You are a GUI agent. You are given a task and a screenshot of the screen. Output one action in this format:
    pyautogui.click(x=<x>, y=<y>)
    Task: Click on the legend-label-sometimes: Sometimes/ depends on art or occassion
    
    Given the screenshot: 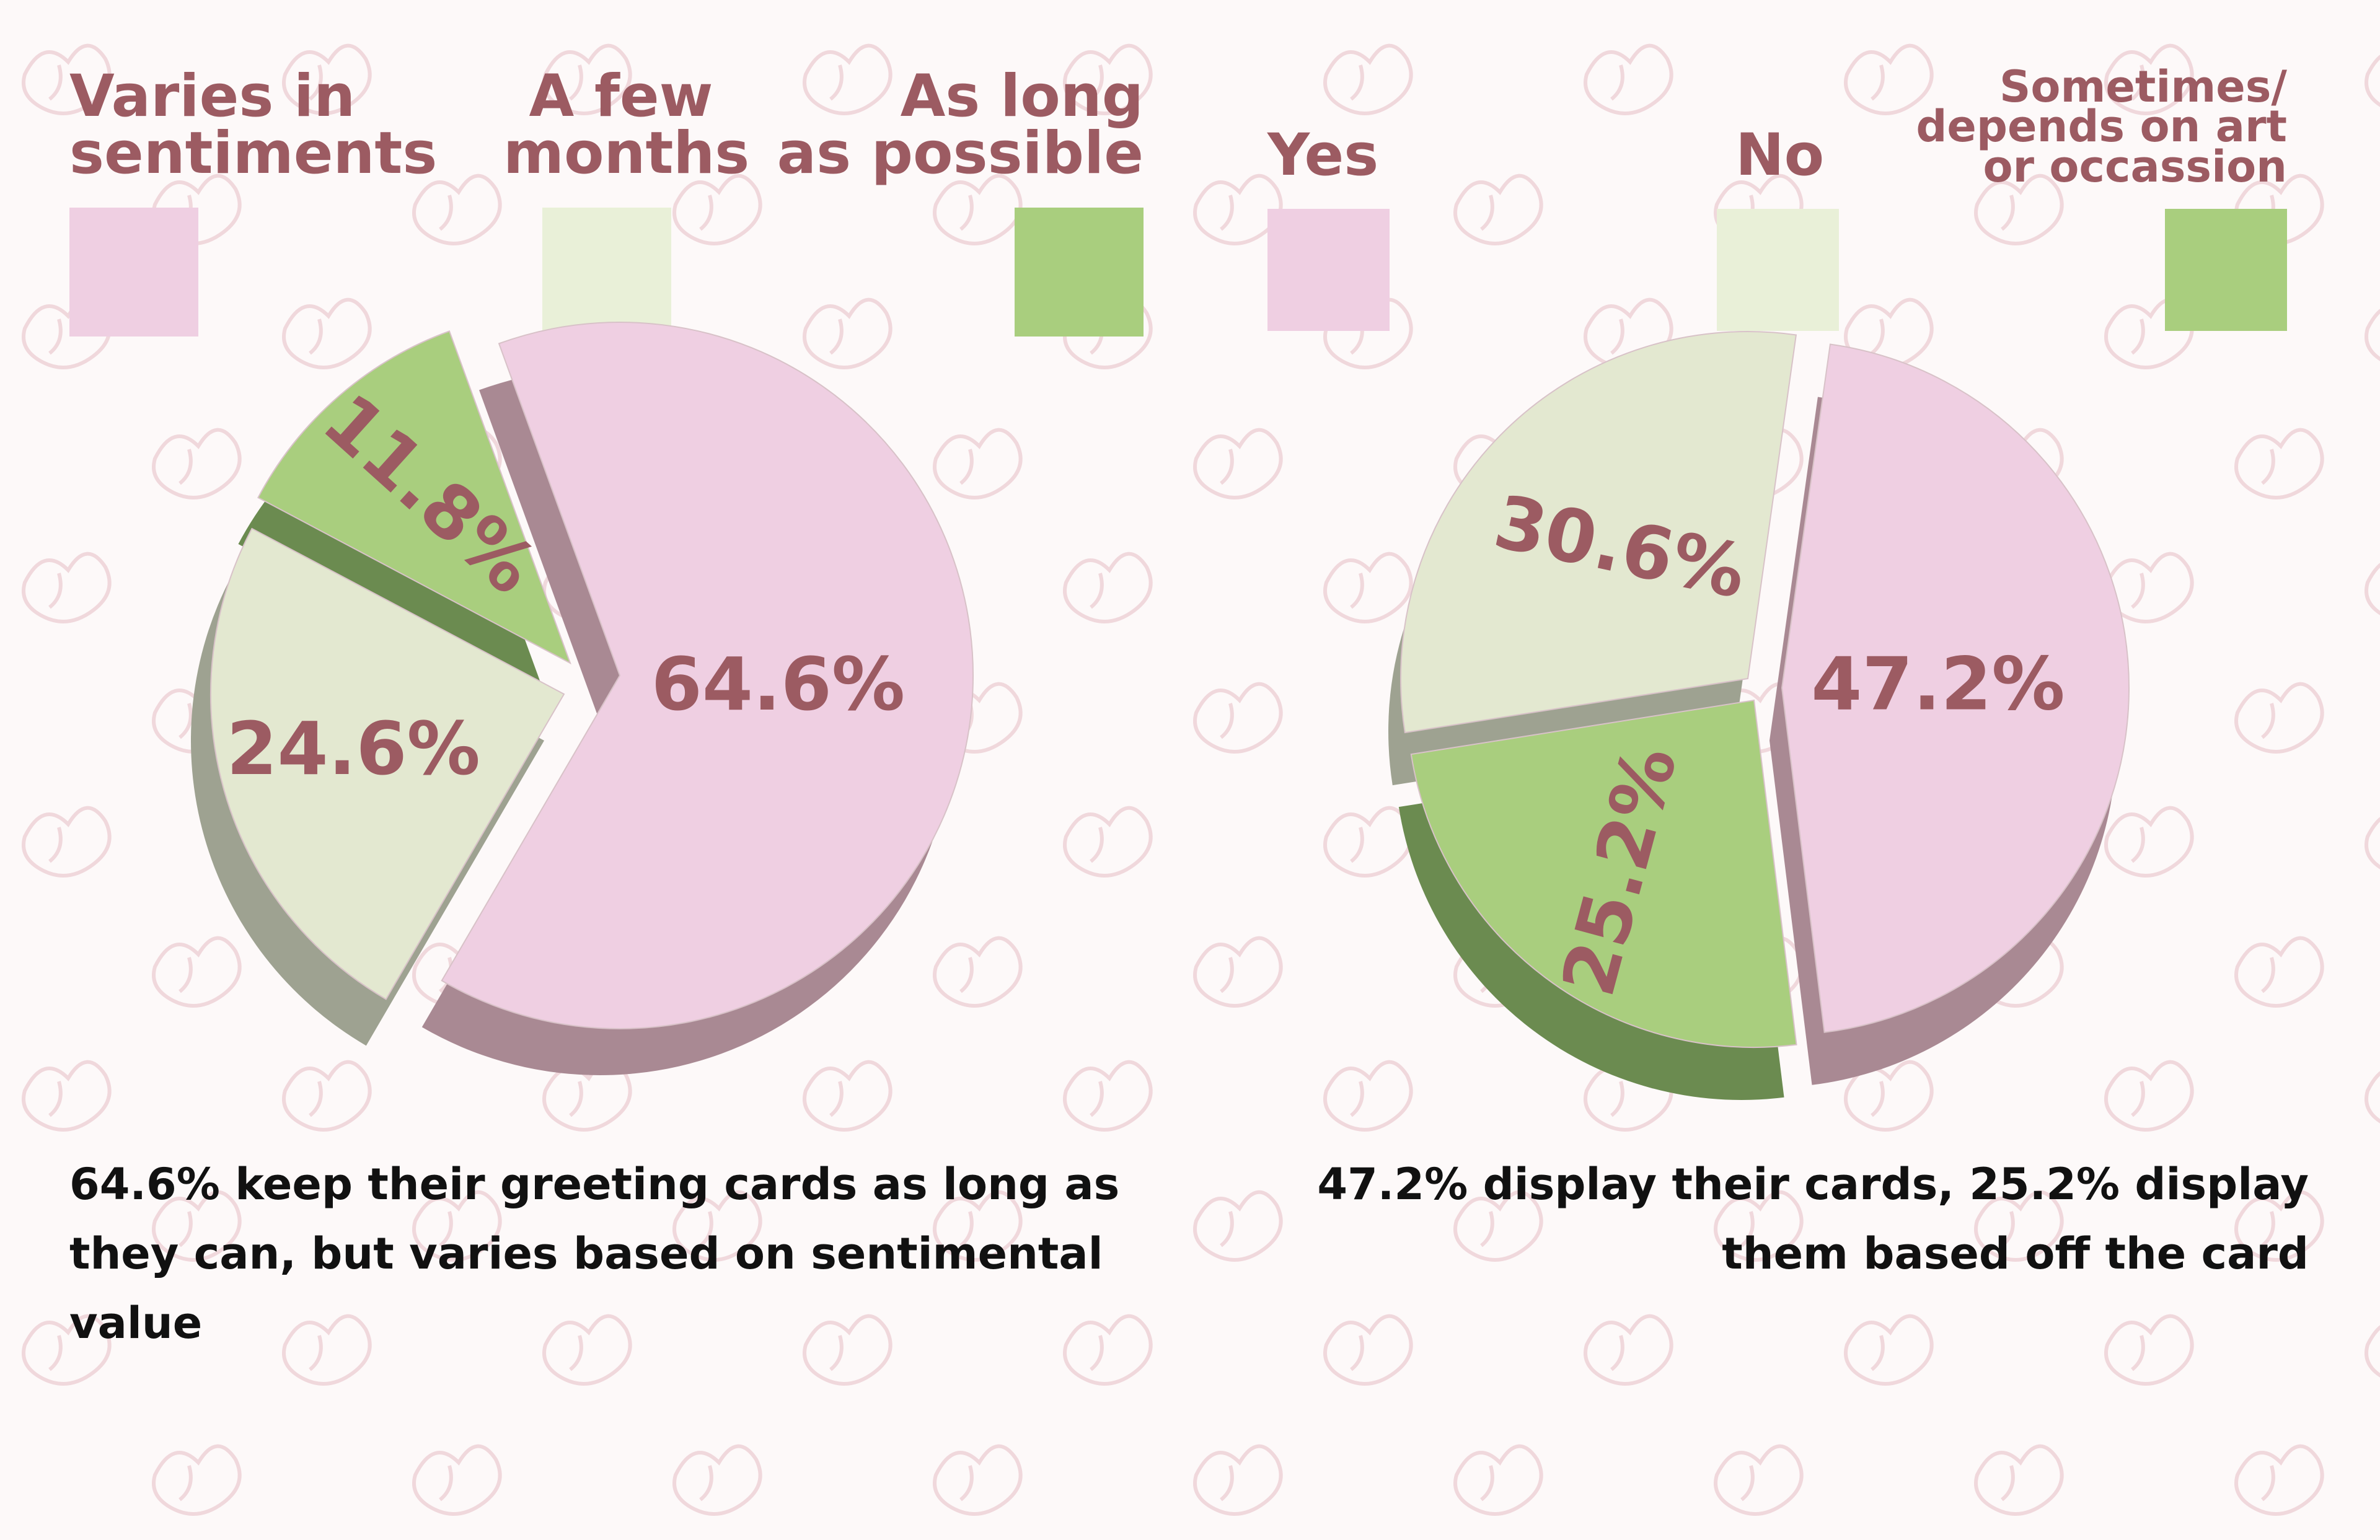 What is the action you would take?
    pyautogui.click(x=2101, y=126)
    